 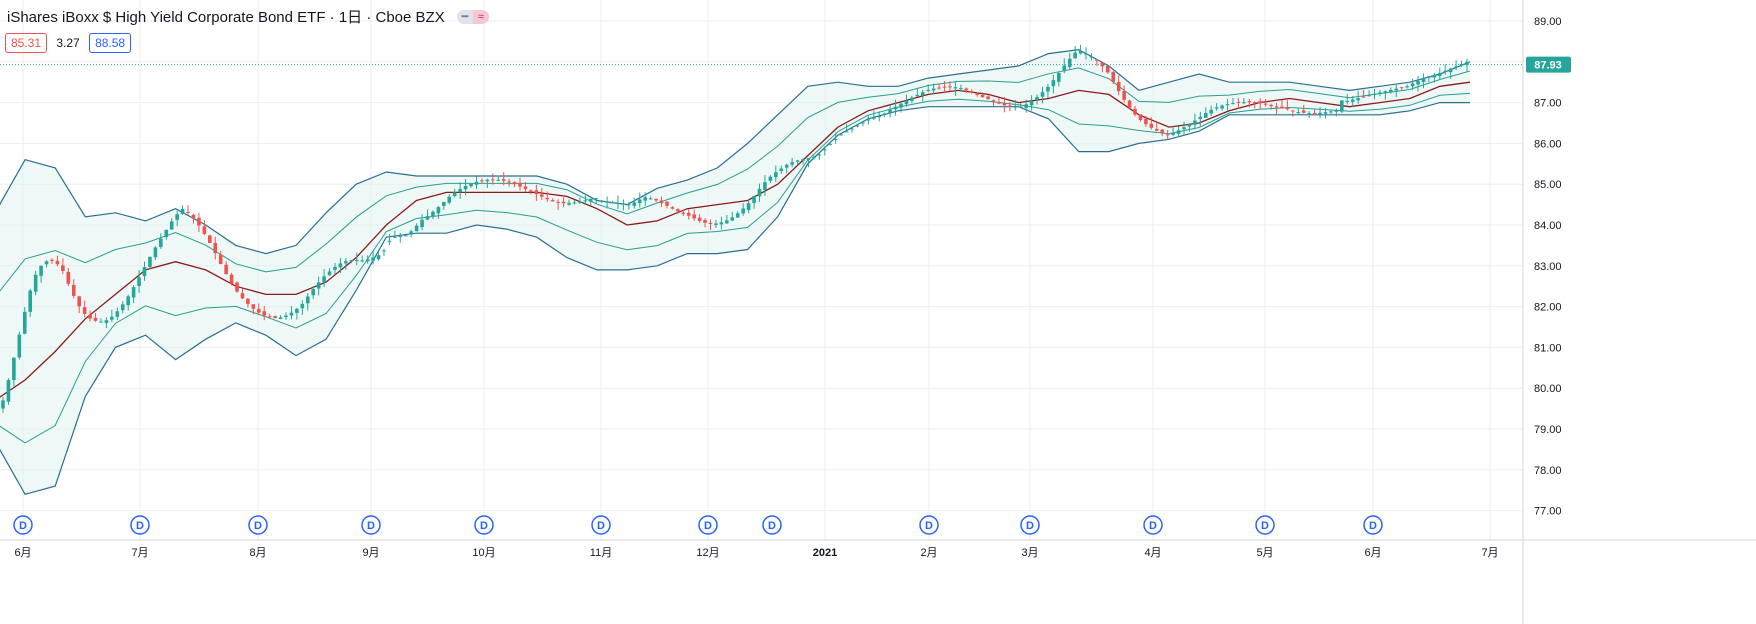 I want to click on indicator-toggle: ━ ≈, so click(x=472, y=16).